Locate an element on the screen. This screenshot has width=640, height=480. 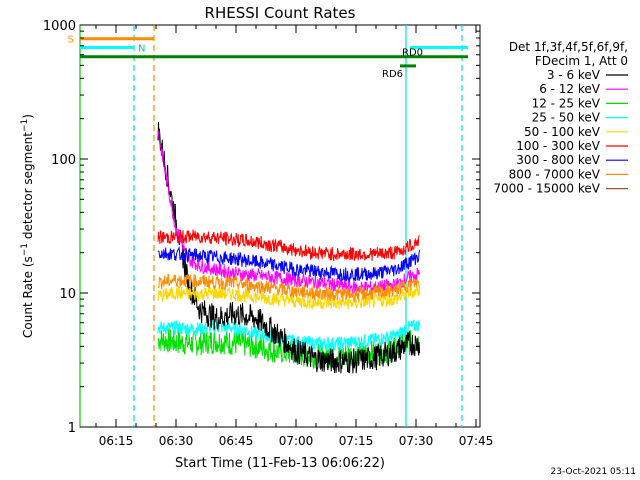
x-tick-label-5: 07:30 is located at coordinates (416, 441).